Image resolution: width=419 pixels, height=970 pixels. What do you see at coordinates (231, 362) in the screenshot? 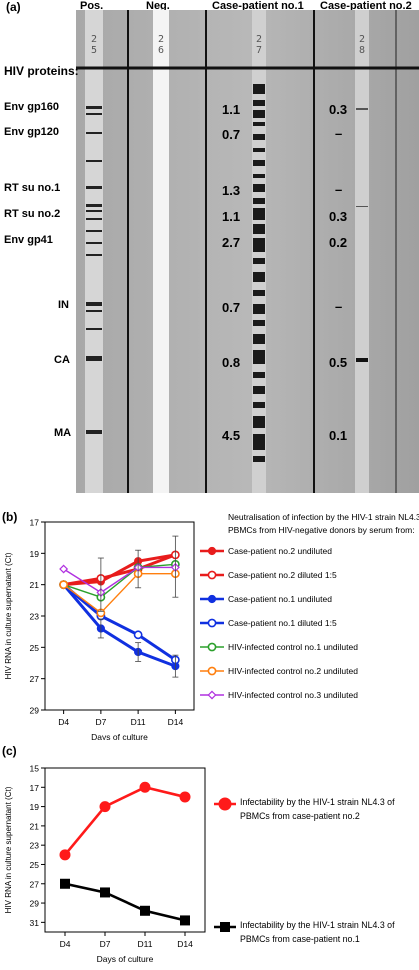
I see `protein-value-case1: 0.8` at bounding box center [231, 362].